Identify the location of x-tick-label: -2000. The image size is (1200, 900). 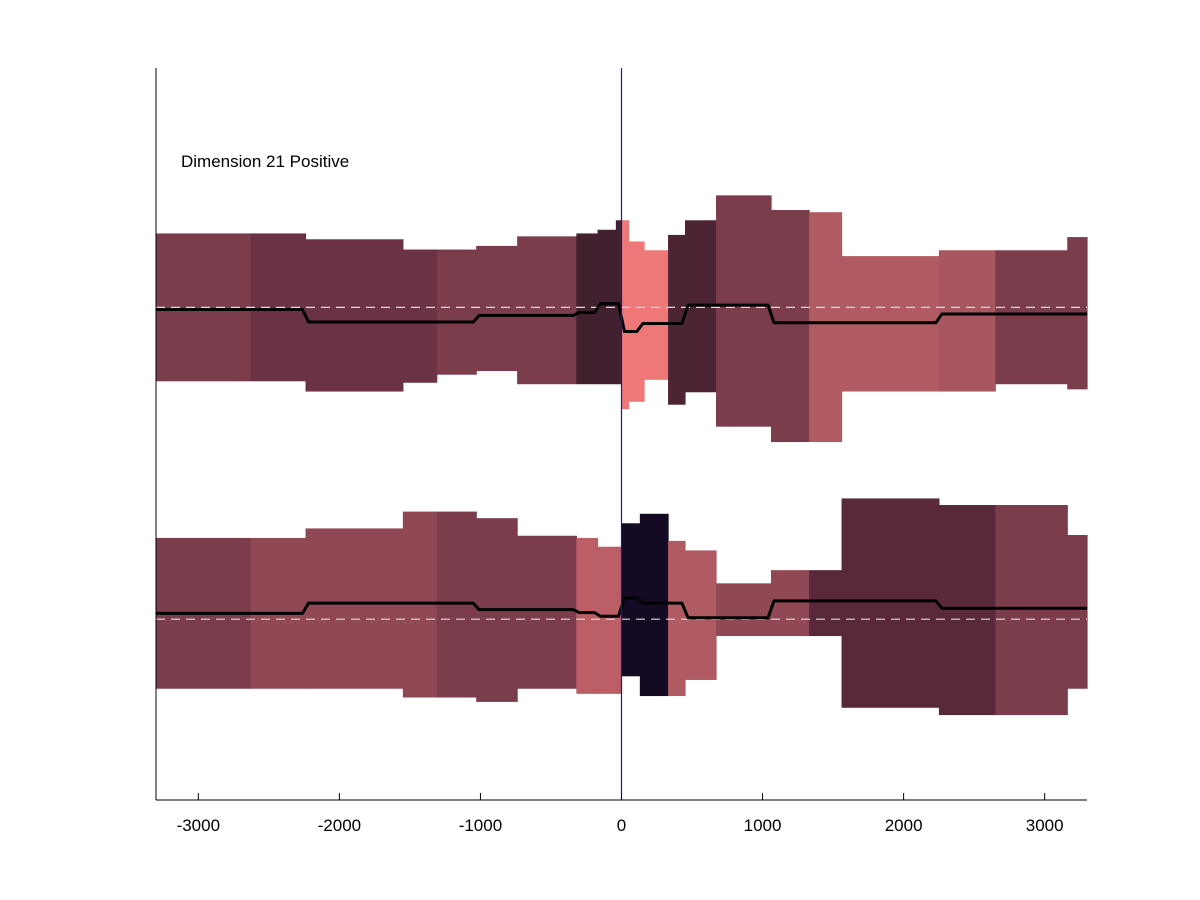
(339, 825).